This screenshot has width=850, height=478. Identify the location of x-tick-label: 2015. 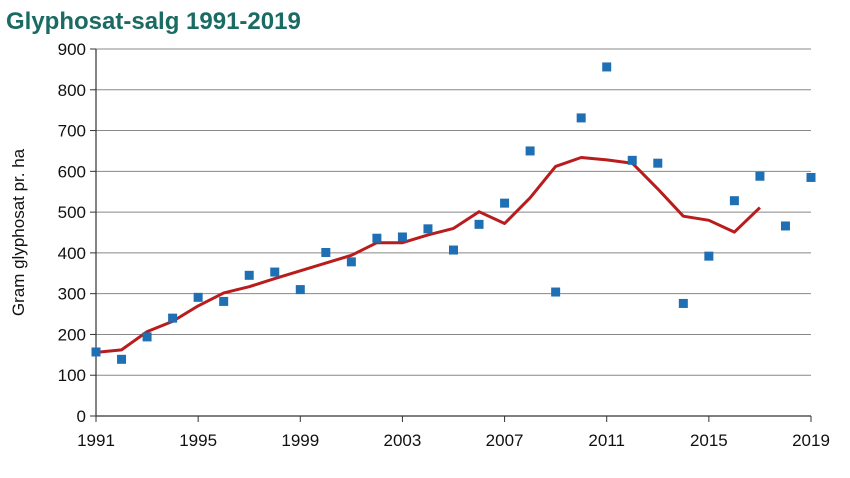
(709, 440).